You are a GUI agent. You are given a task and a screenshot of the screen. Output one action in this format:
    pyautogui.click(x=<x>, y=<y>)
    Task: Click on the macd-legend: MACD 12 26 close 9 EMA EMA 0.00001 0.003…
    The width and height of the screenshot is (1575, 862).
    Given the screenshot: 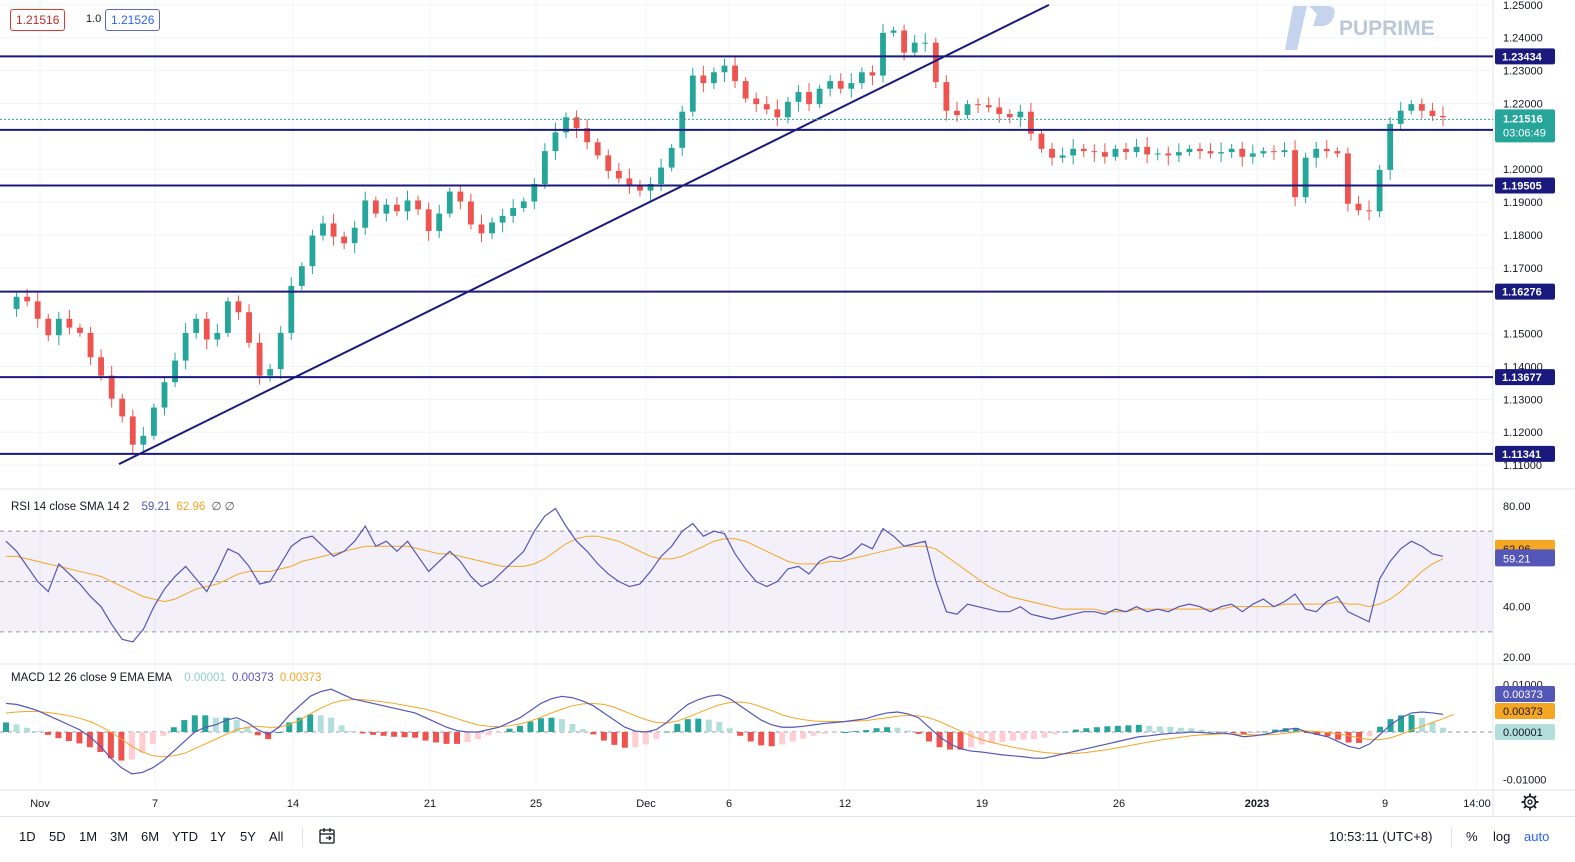 What is the action you would take?
    pyautogui.click(x=167, y=678)
    